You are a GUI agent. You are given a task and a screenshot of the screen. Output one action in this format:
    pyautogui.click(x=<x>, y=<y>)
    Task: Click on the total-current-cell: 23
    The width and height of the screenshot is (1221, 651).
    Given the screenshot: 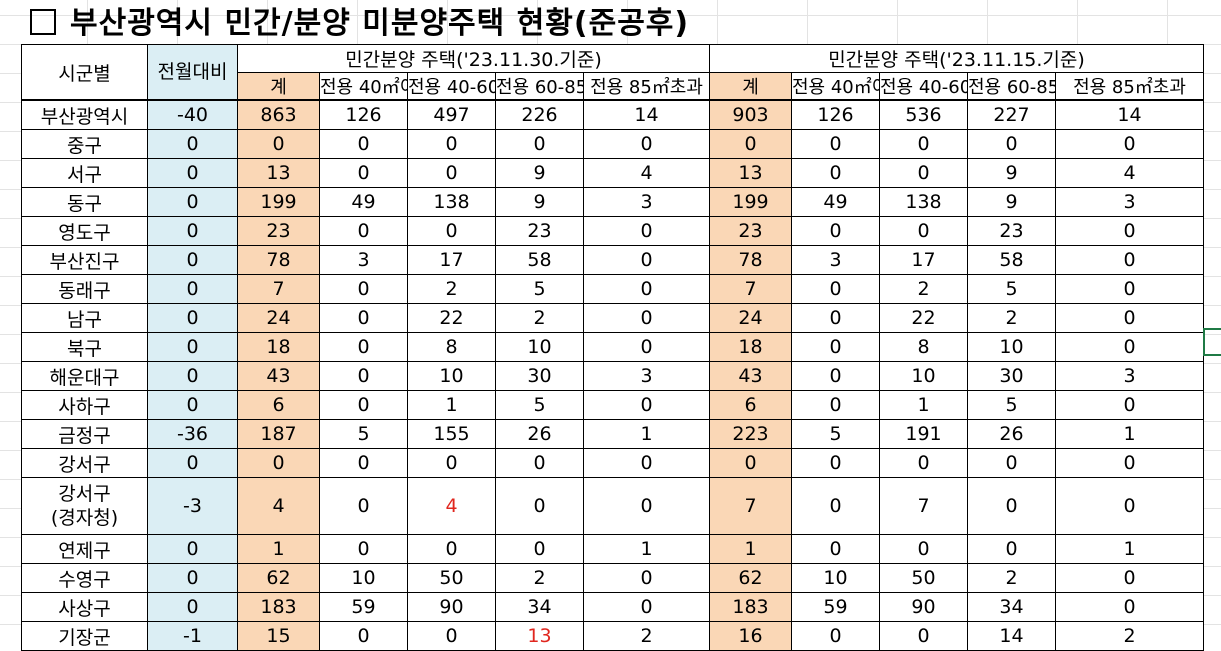 What is the action you would take?
    pyautogui.click(x=278, y=231)
    